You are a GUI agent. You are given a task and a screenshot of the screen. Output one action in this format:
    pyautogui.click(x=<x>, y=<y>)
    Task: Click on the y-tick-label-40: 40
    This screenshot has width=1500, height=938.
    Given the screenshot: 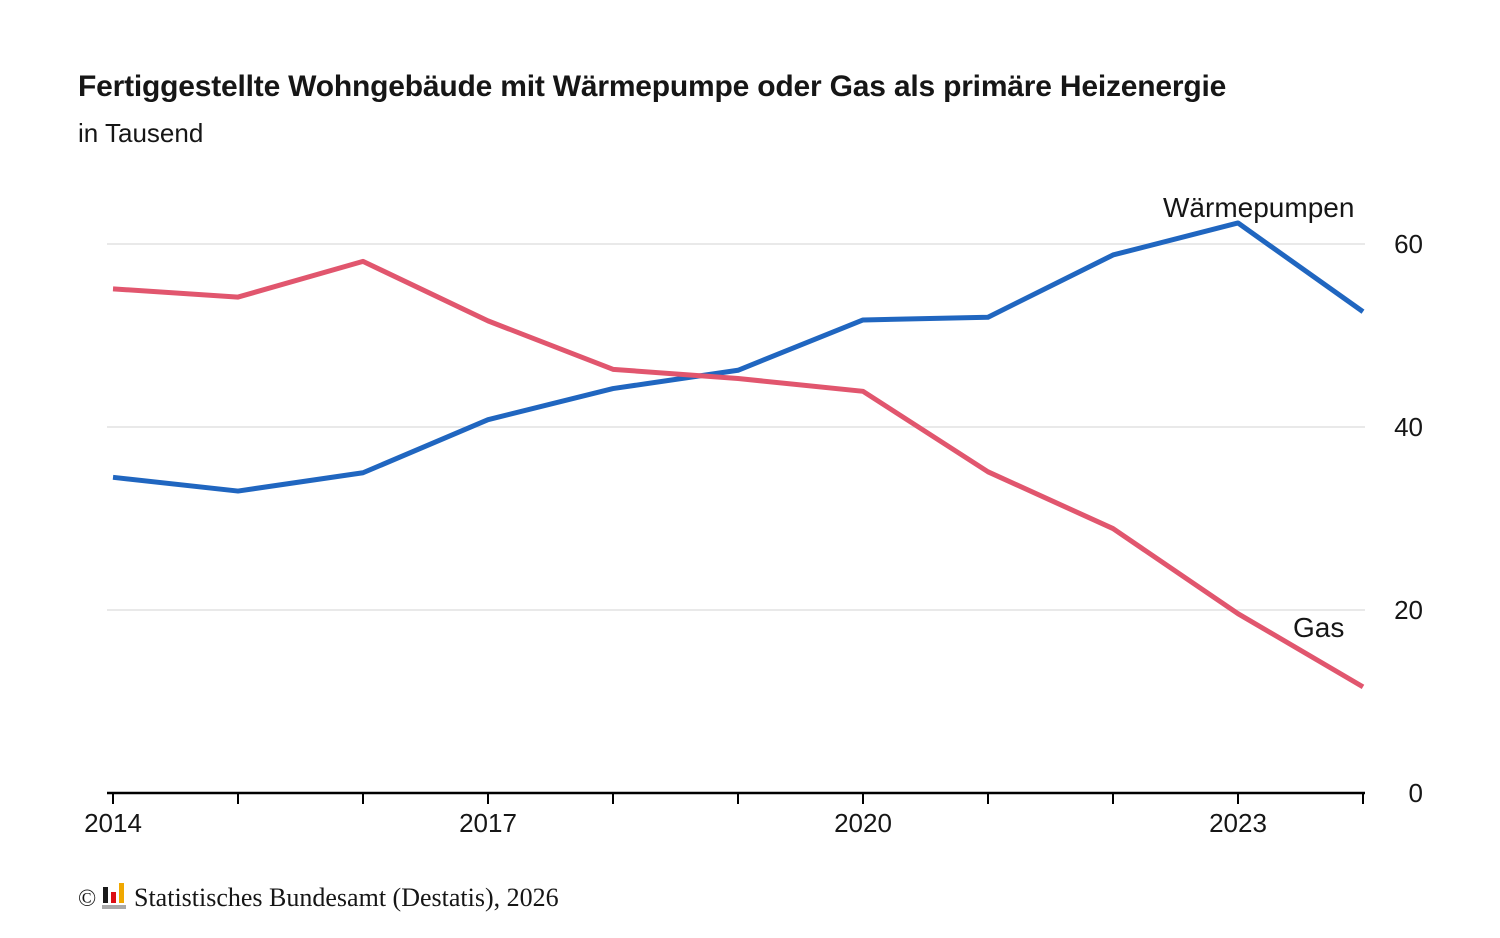 What is the action you would take?
    pyautogui.click(x=1408, y=427)
    